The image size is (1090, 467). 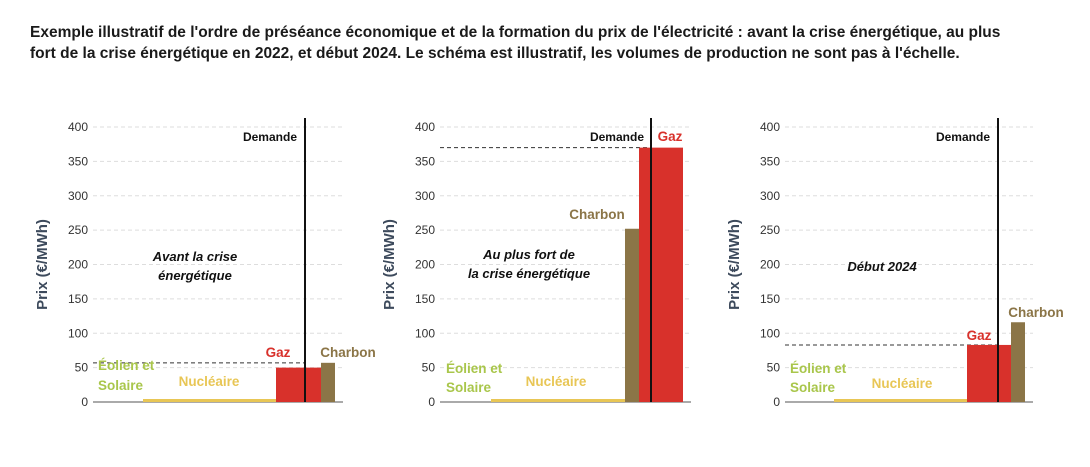 I want to click on panel-annotation: la crise énergétique, so click(x=529, y=273).